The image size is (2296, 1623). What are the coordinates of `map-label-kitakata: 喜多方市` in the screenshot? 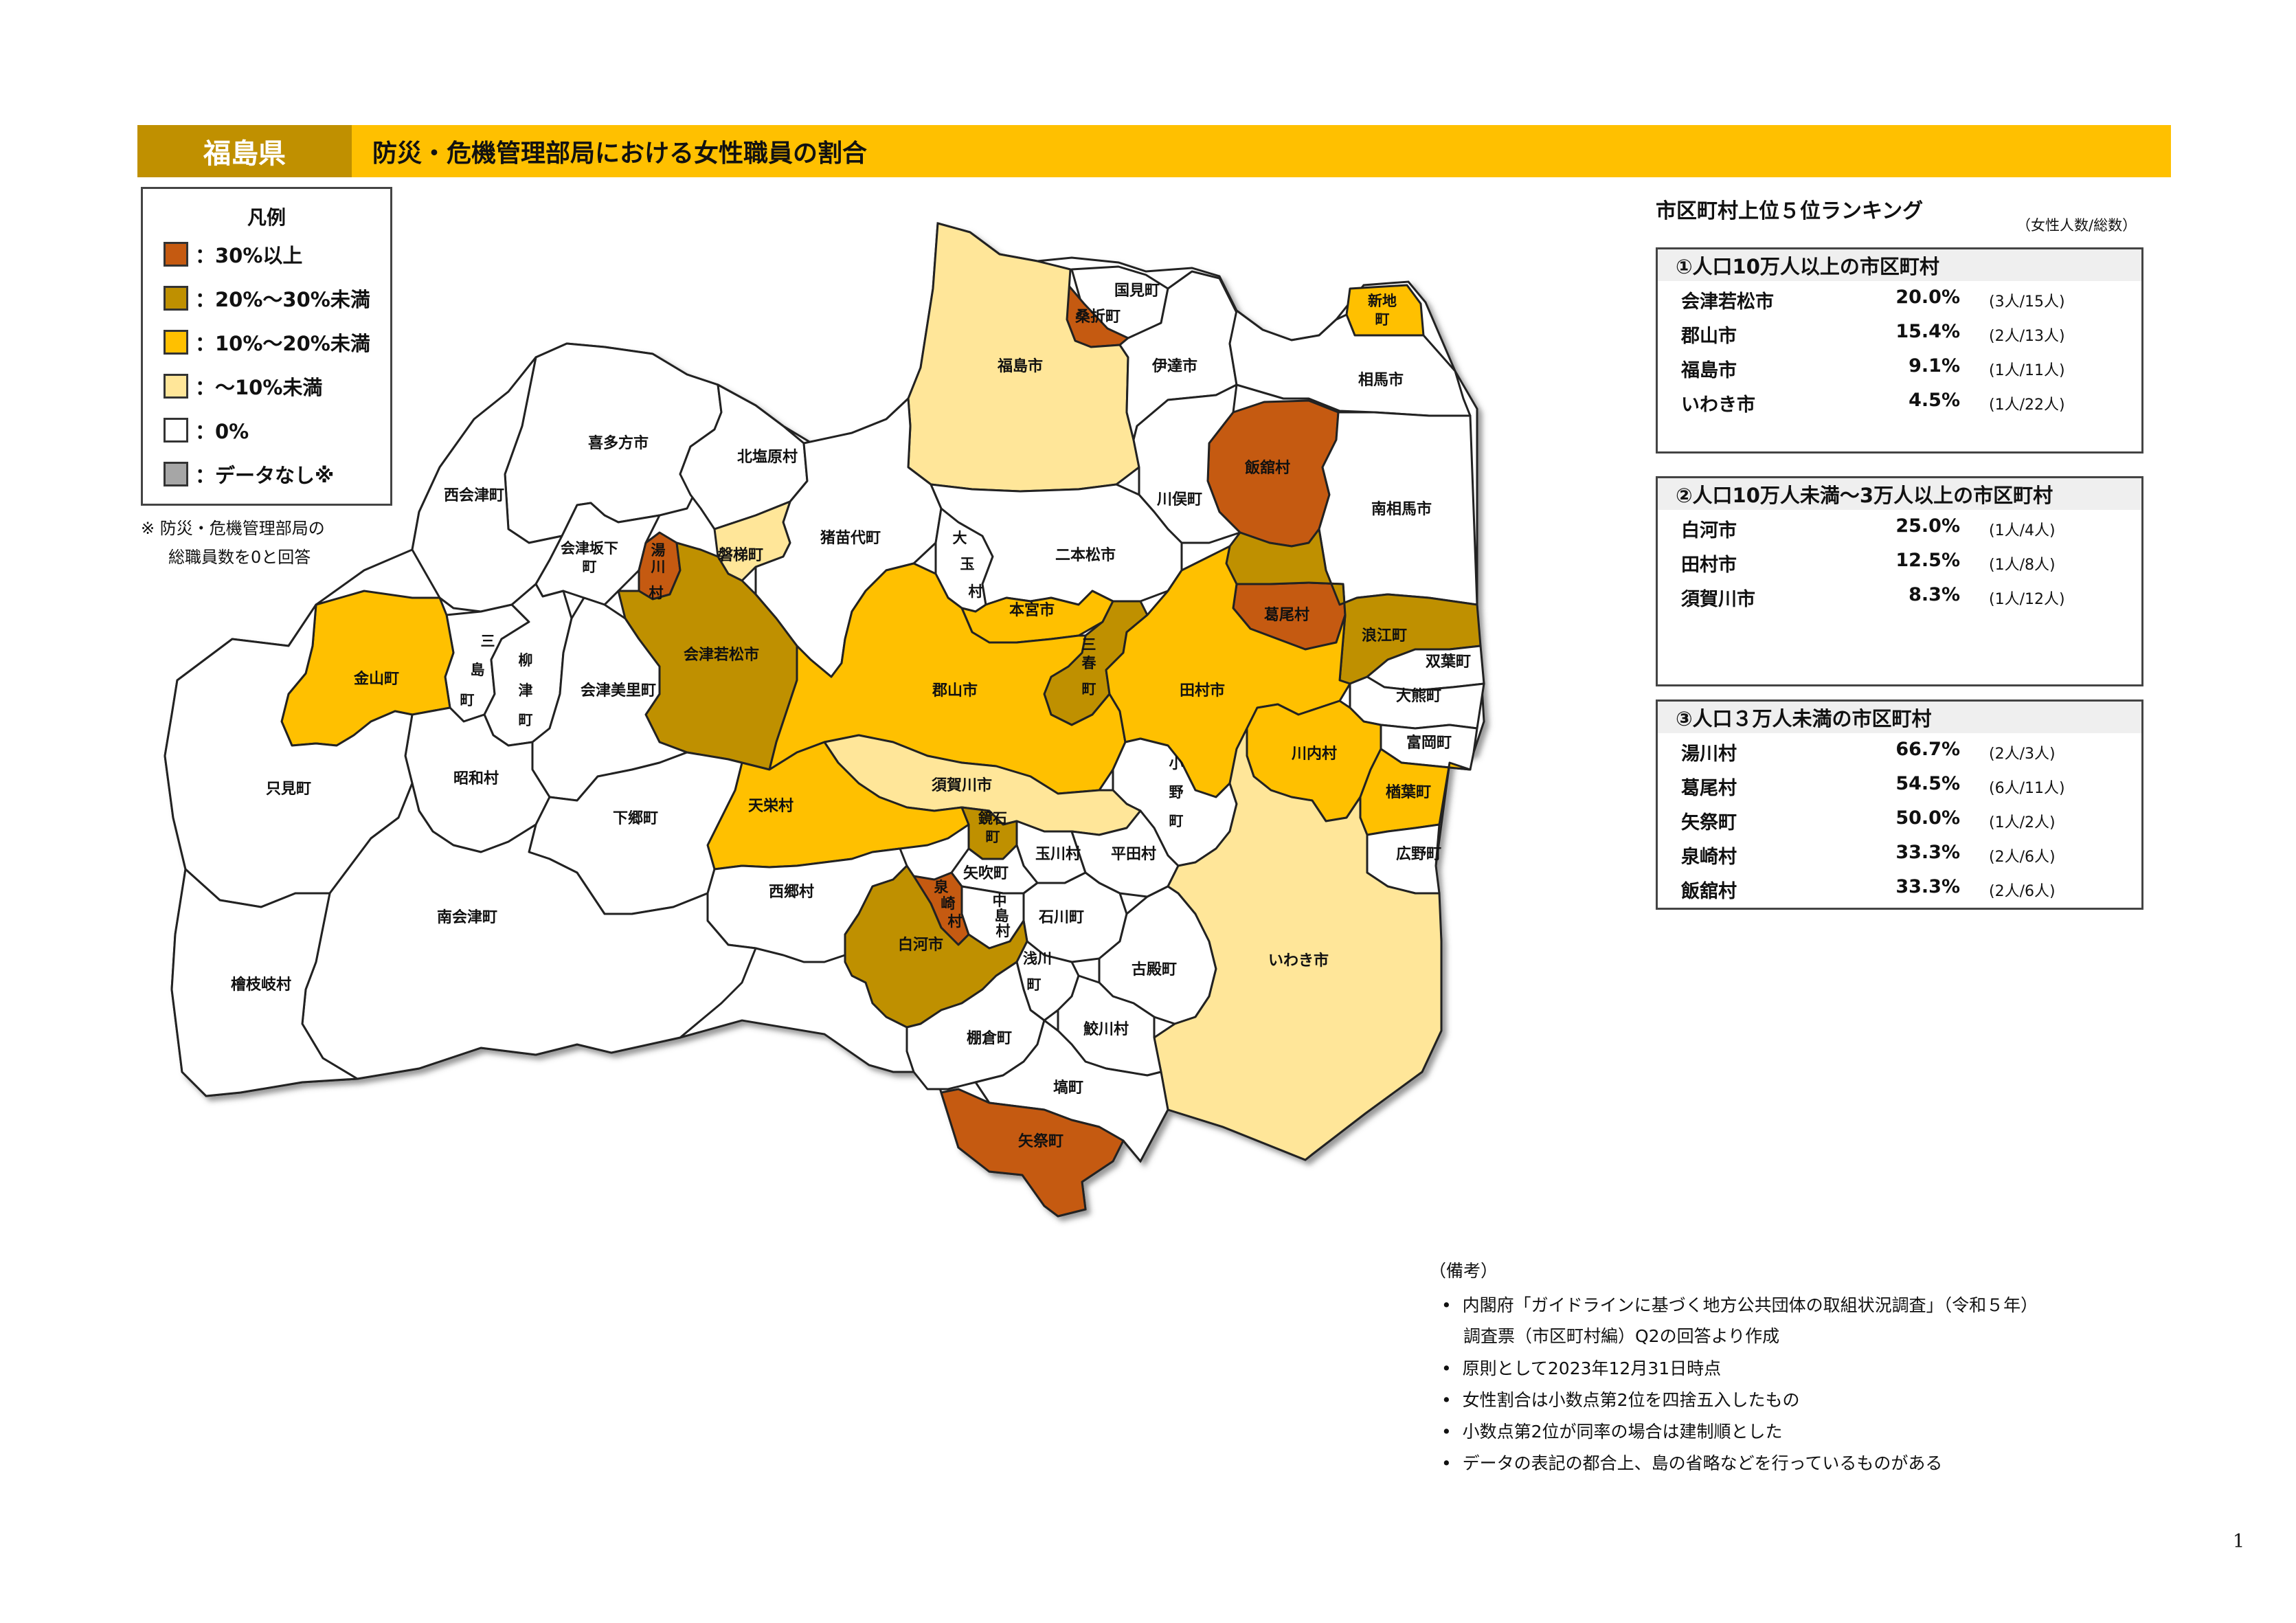 It's located at (618, 443).